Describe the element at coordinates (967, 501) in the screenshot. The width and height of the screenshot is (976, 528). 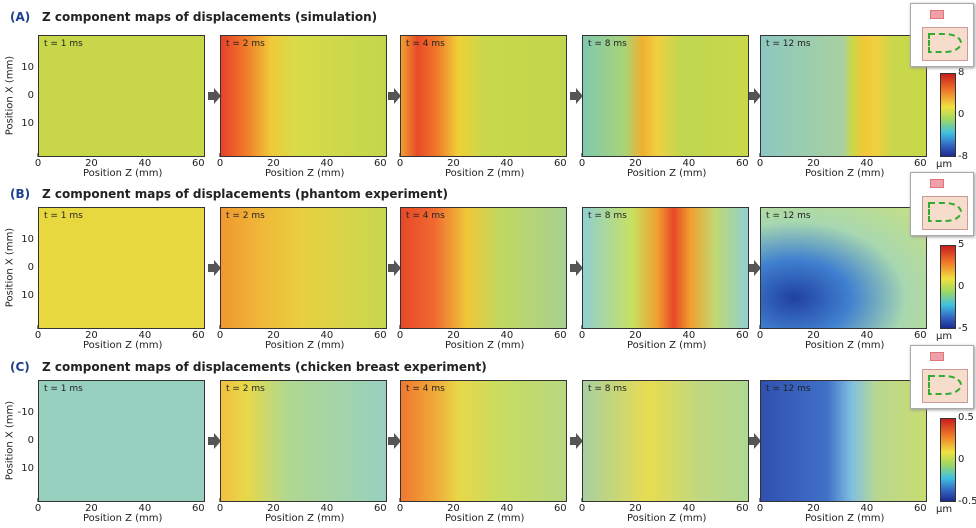
I see `colorbar-tick-label: -0.5` at that location.